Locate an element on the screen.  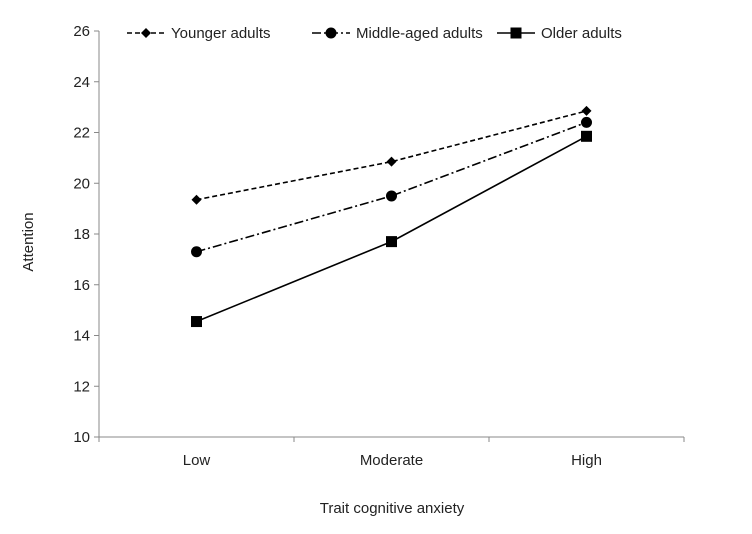
legend-marker-circle is located at coordinates (331, 33).